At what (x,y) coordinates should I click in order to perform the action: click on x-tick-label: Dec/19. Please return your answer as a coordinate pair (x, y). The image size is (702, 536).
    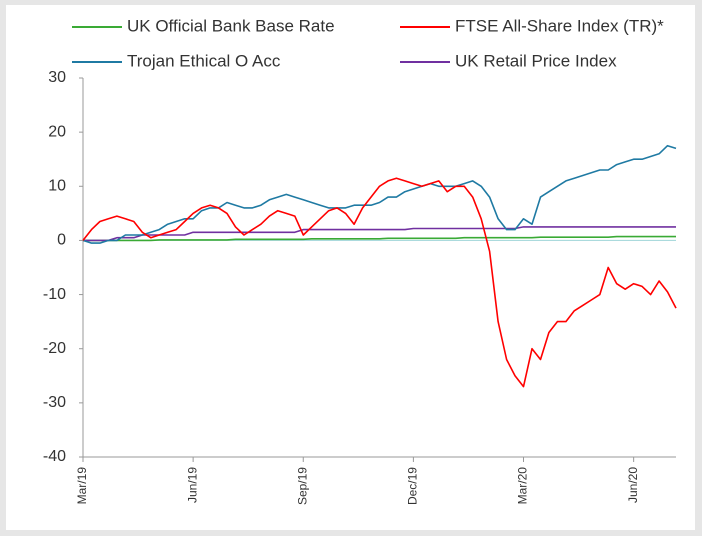
    Looking at the image, I should click on (413, 486).